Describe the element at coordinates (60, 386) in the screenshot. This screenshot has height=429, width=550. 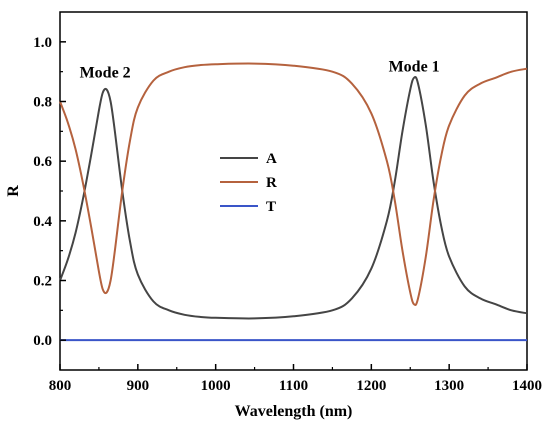
I see `x-tick-label: 800` at that location.